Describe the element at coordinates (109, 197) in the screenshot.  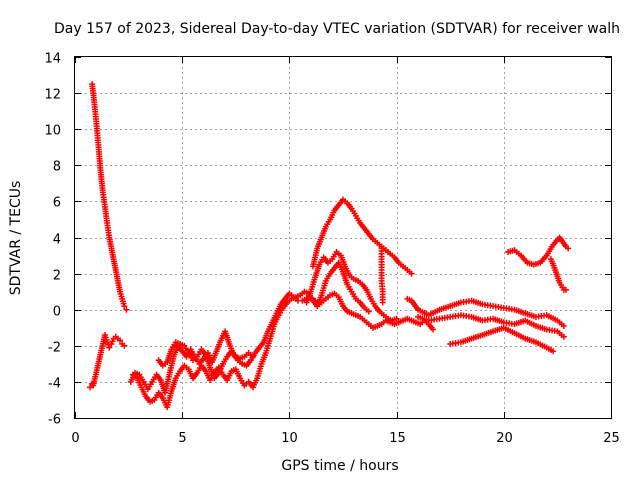
I see `series-early-decline` at that location.